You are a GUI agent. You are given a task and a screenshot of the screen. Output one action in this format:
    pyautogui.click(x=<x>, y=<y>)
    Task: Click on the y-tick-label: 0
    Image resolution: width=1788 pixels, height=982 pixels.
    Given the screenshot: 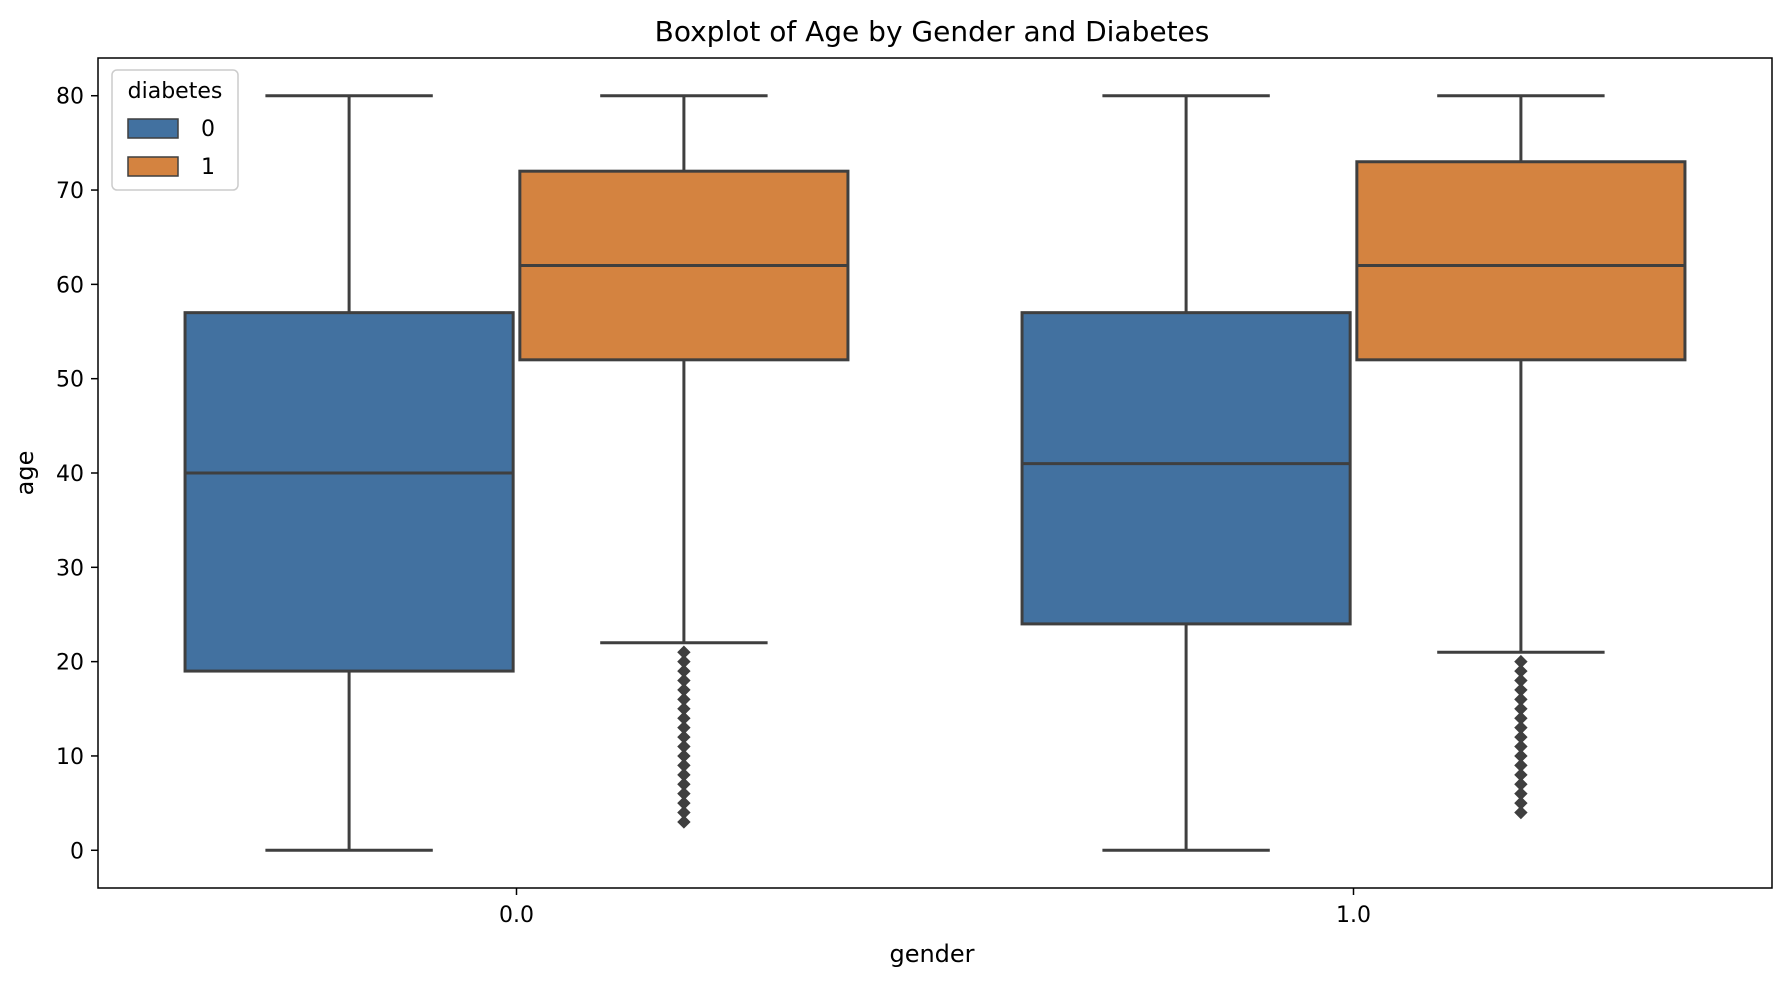 What is the action you would take?
    pyautogui.click(x=77, y=851)
    